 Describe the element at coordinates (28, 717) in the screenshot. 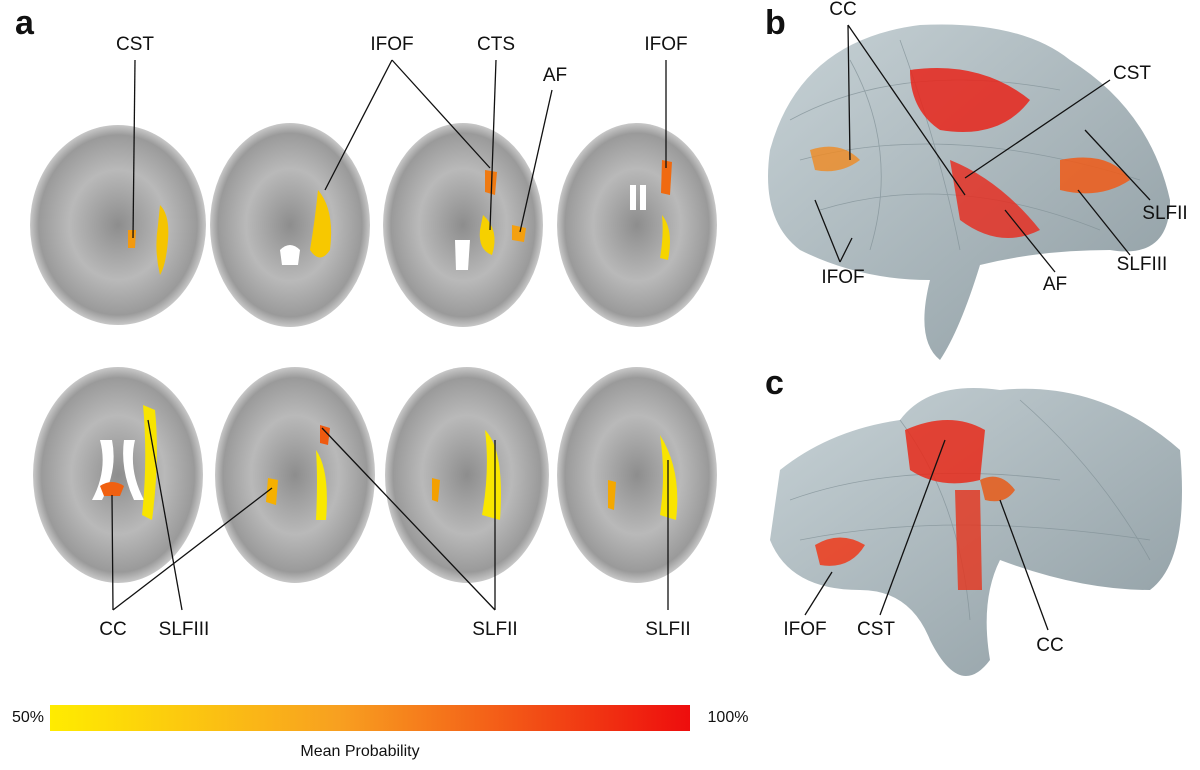

I see `colorbar-min: 50%` at that location.